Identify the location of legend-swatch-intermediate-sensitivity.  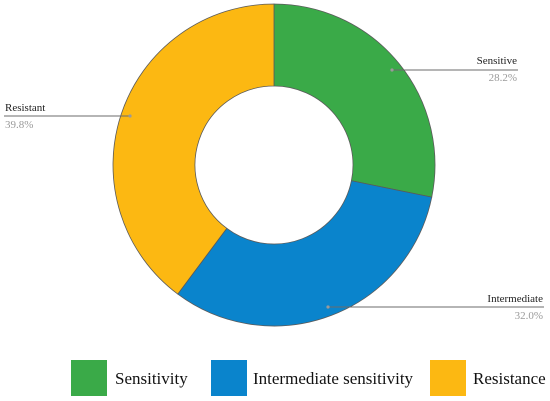
(229, 378).